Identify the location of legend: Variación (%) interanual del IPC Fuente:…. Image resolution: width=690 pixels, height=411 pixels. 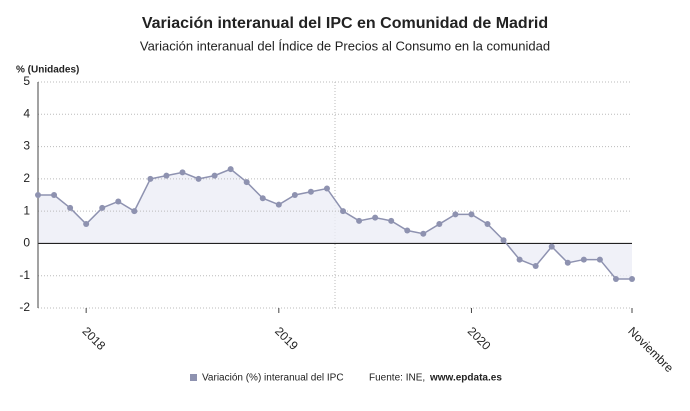
(346, 378).